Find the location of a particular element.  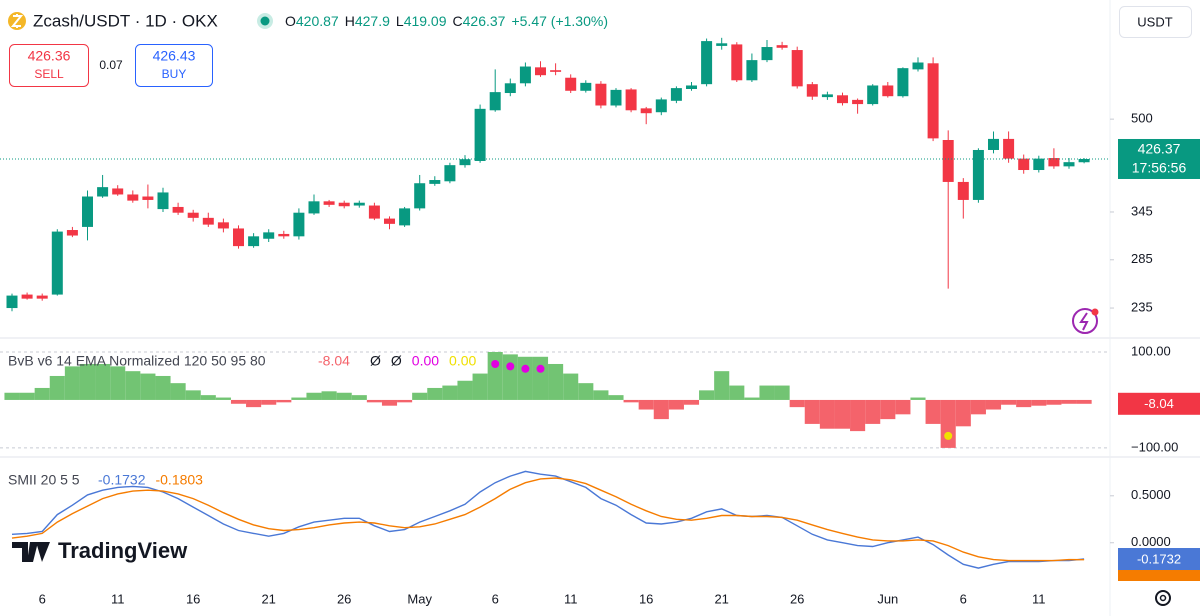

x-tick-label: 6 is located at coordinates (963, 598).